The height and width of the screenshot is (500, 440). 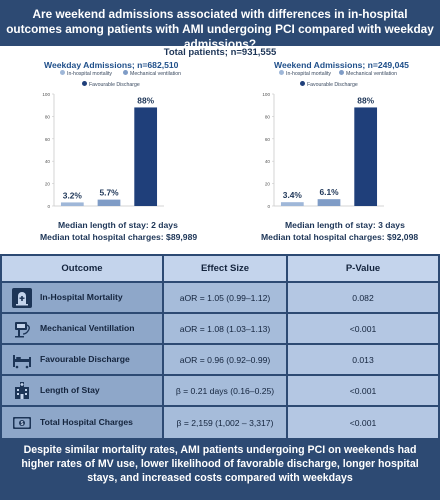 I want to click on weekday-median-los: Median length of stay: 2 days, so click(x=118, y=225).